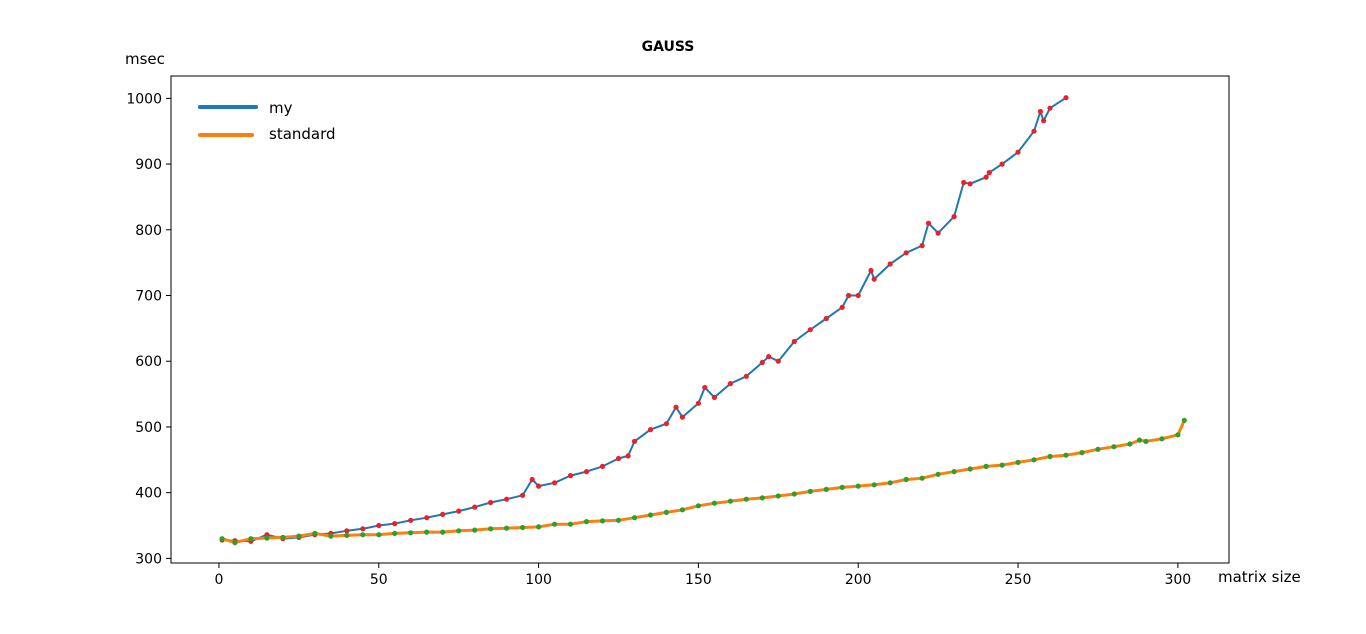 This screenshot has width=1366, height=634. I want to click on y-tick-label: 900, so click(148, 165).